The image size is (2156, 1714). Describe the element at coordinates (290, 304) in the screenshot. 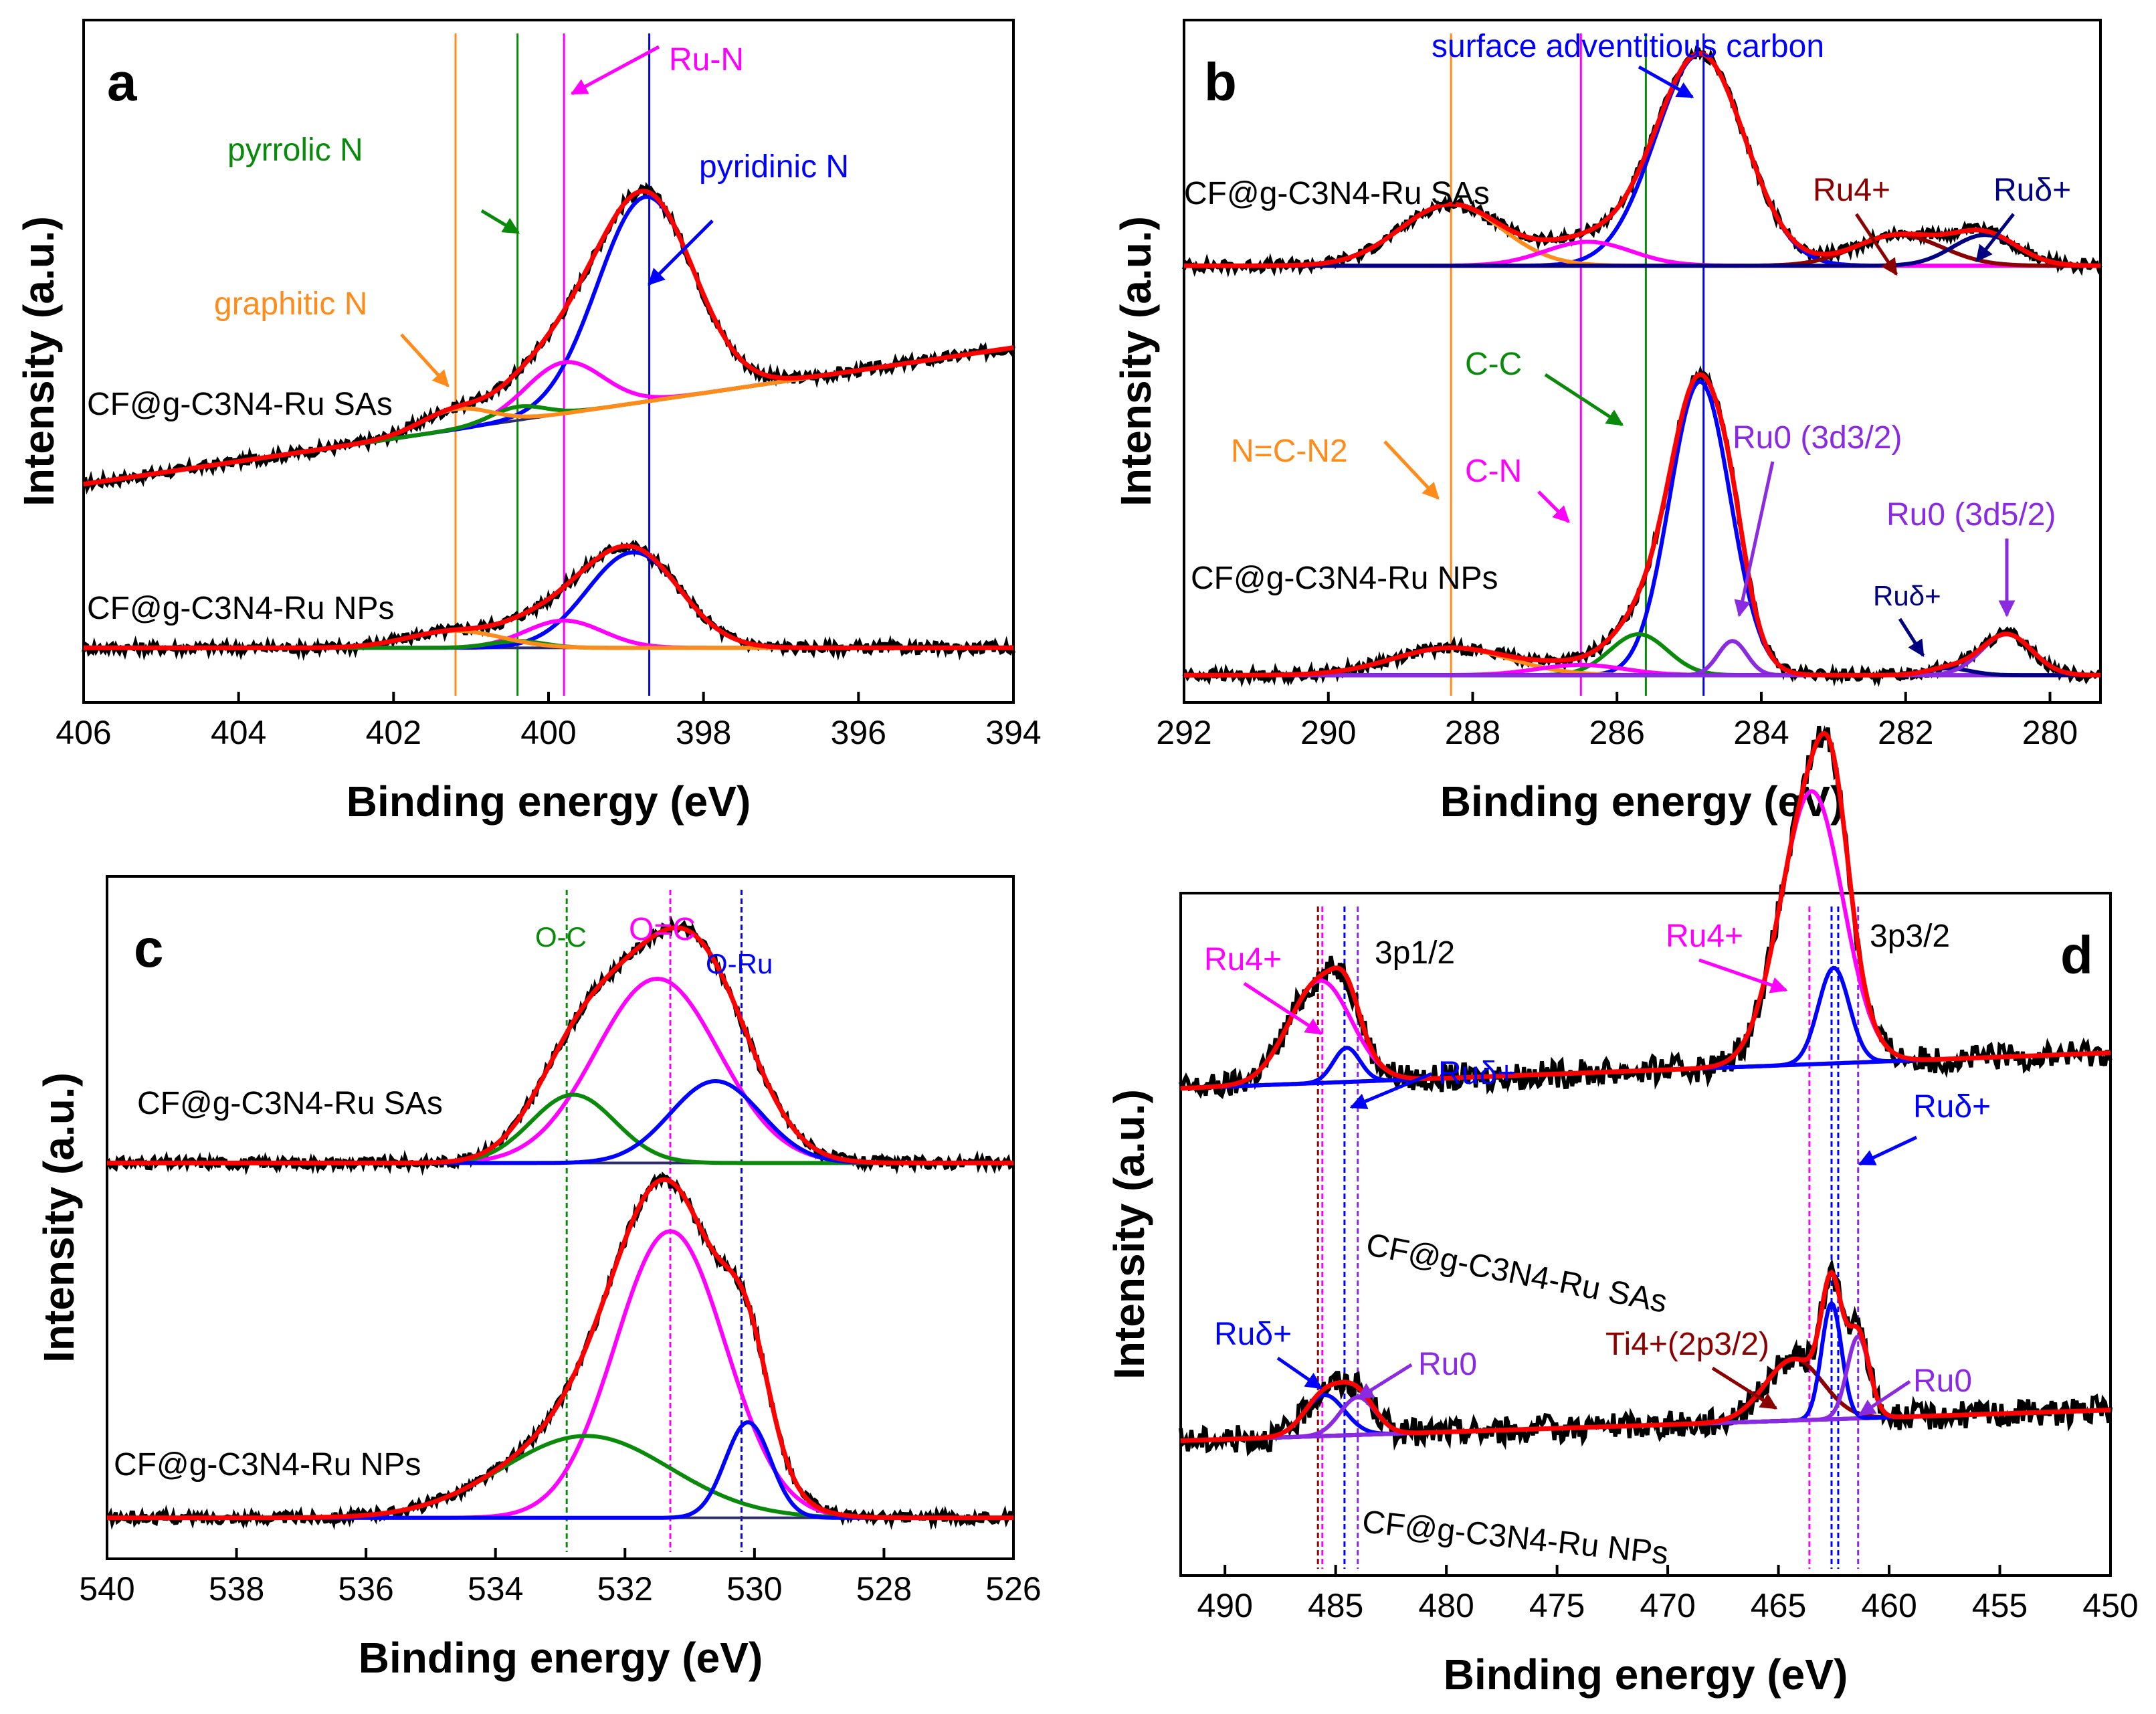

I see `annotation-graphitic-n: graphitic N` at that location.